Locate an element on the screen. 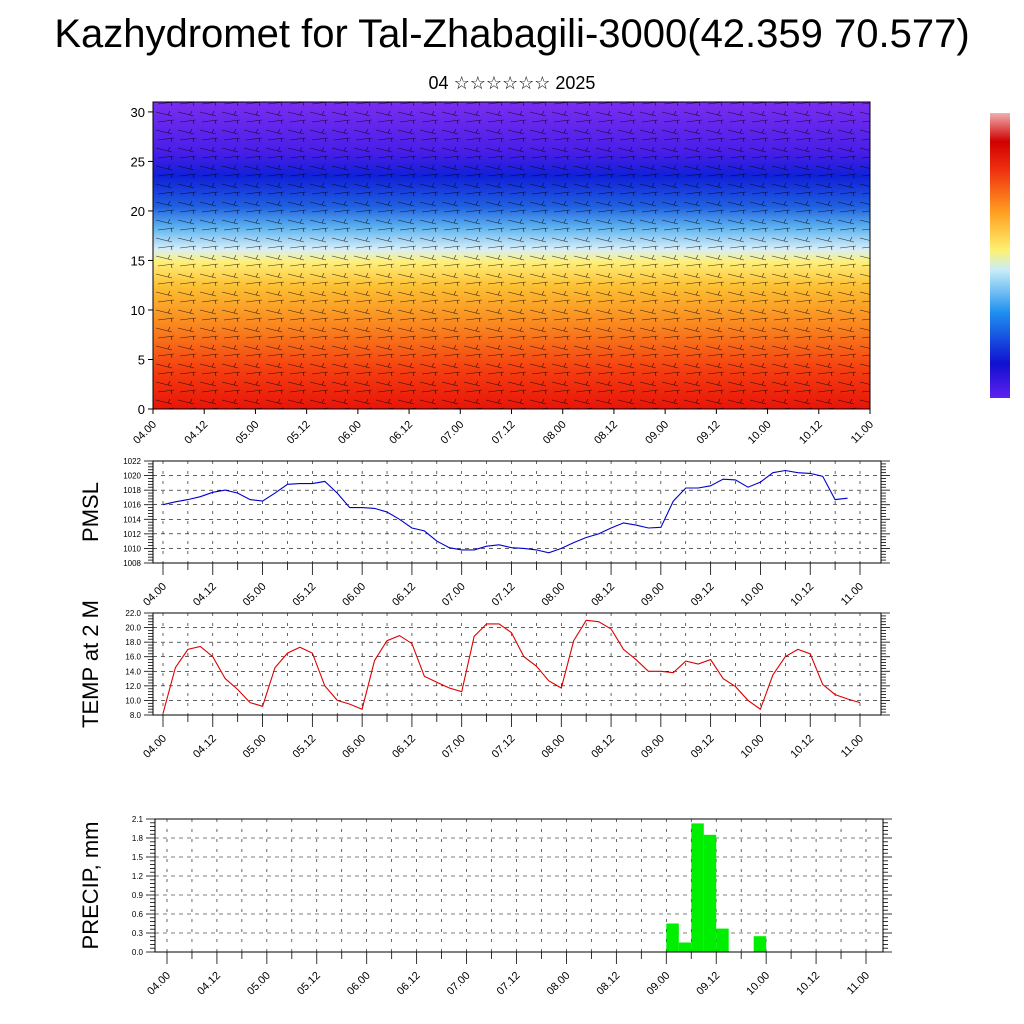 This screenshot has height=1024, width=1024. y-tick-label: 1022 is located at coordinates (132, 461).